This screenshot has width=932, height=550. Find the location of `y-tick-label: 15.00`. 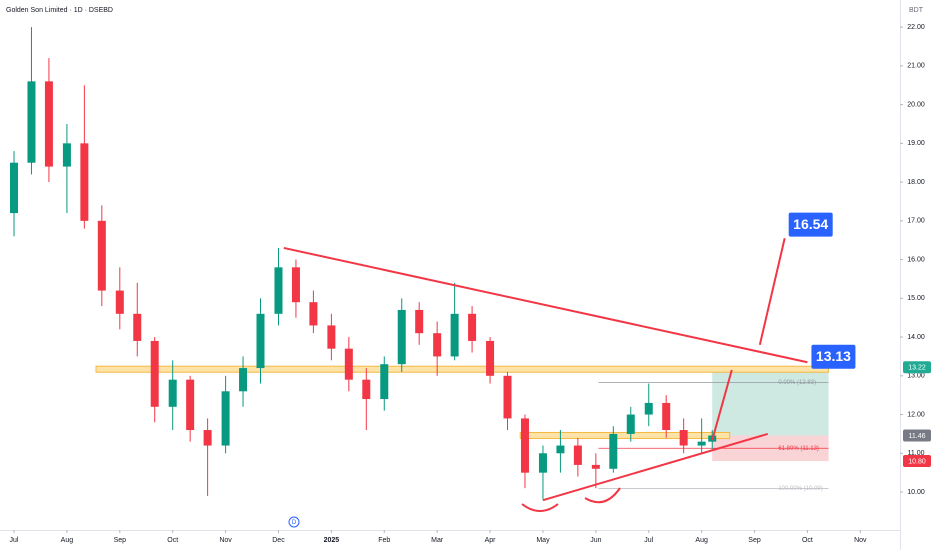

y-tick-label: 15.00 is located at coordinates (916, 298).